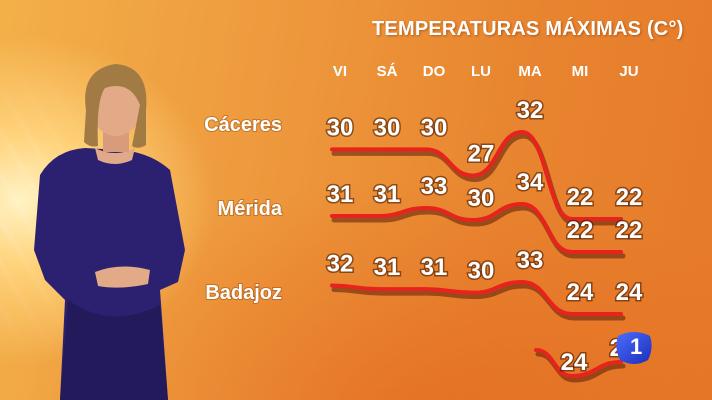 The height and width of the screenshot is (400, 712). I want to click on day-label: MA, so click(529, 71).